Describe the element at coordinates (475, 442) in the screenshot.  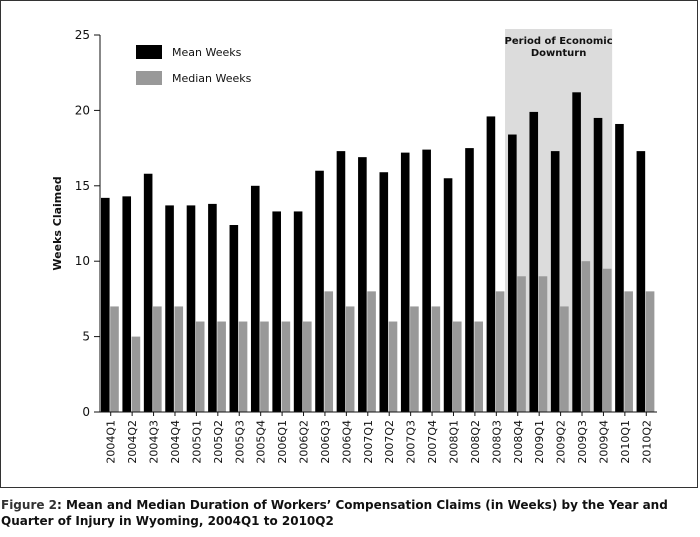
I see `x-tick-label: 2008Q2` at that location.